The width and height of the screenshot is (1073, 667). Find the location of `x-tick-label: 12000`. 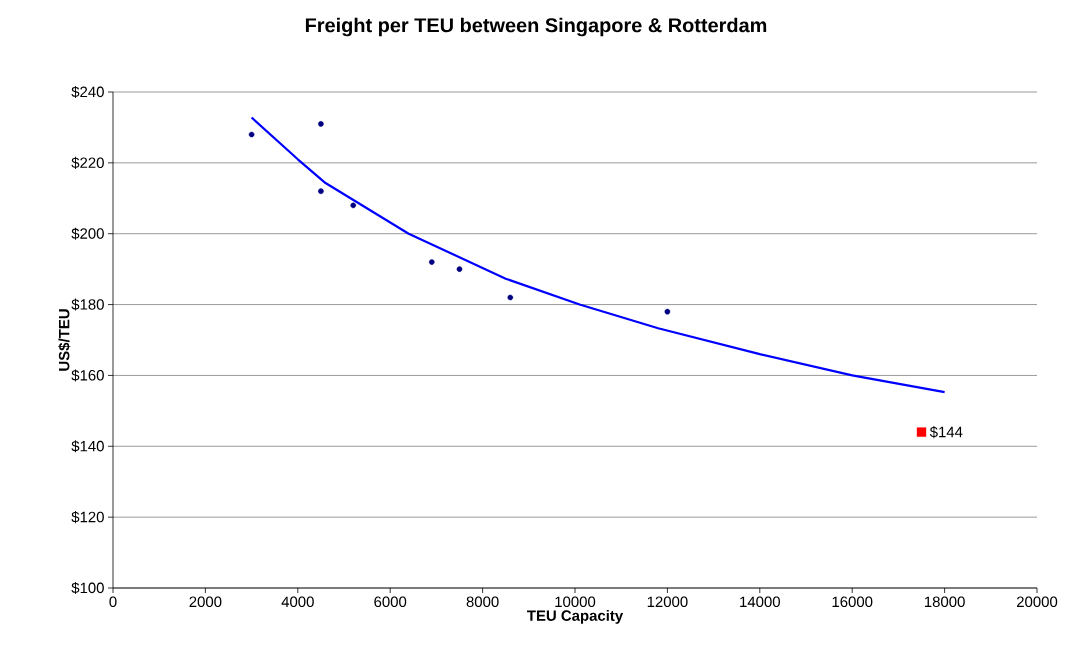

x-tick-label: 12000 is located at coordinates (667, 602).